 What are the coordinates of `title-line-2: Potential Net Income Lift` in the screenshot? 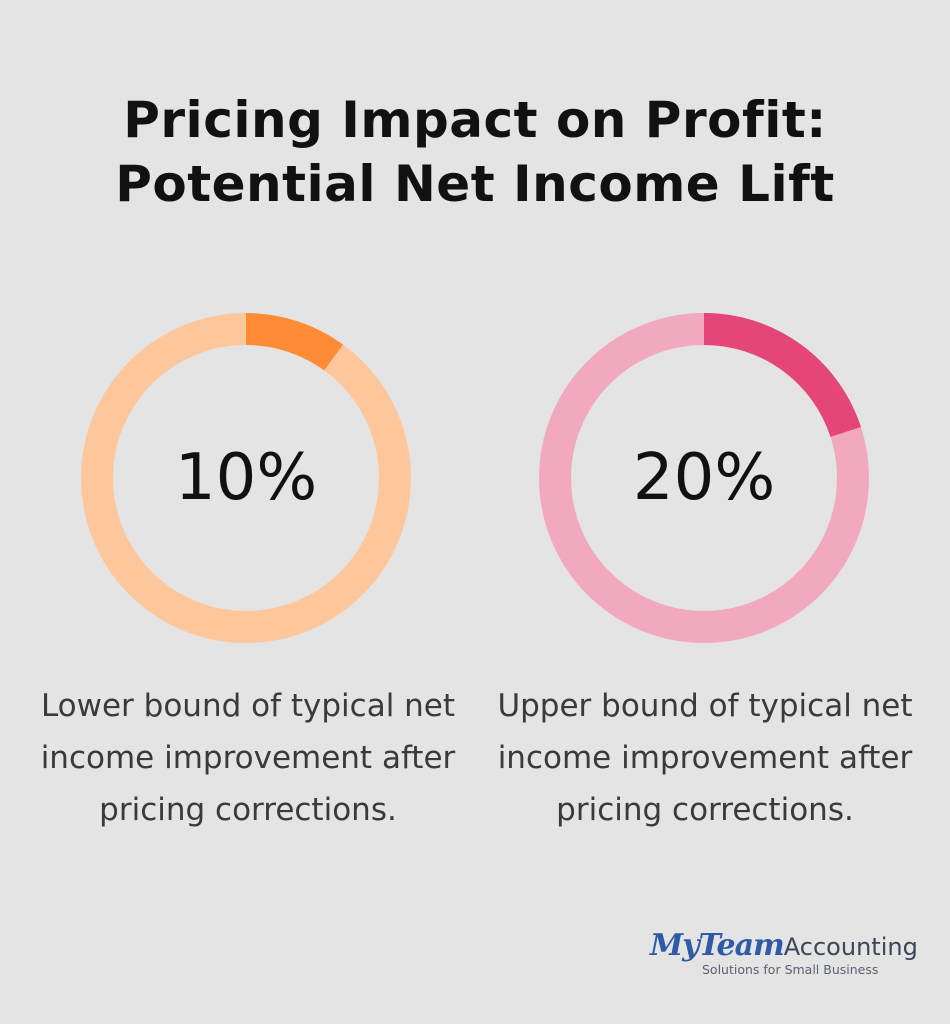 It's located at (475, 184).